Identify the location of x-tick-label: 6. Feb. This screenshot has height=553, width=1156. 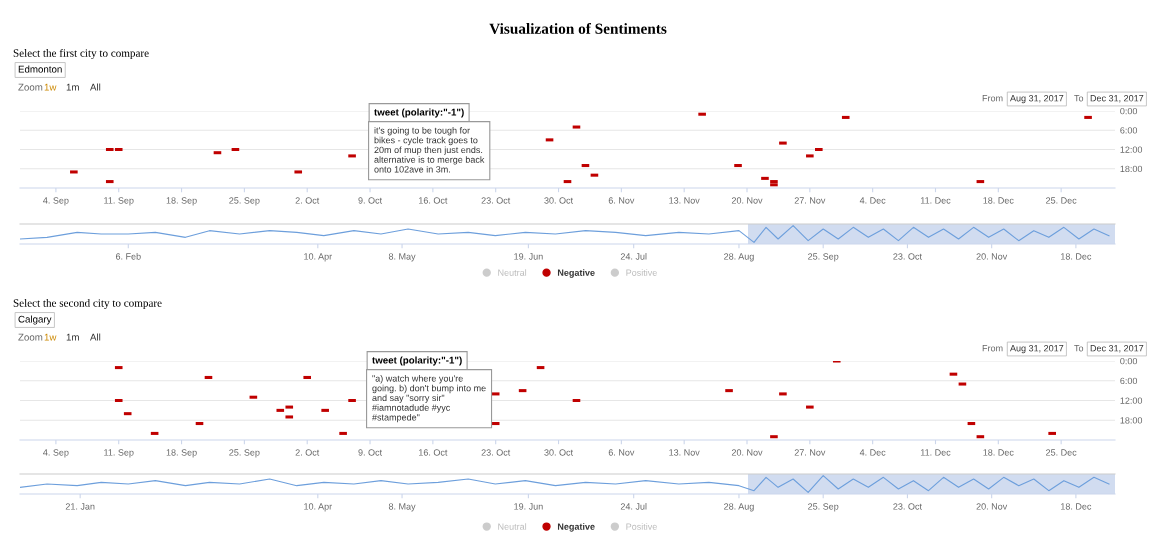
(128, 256).